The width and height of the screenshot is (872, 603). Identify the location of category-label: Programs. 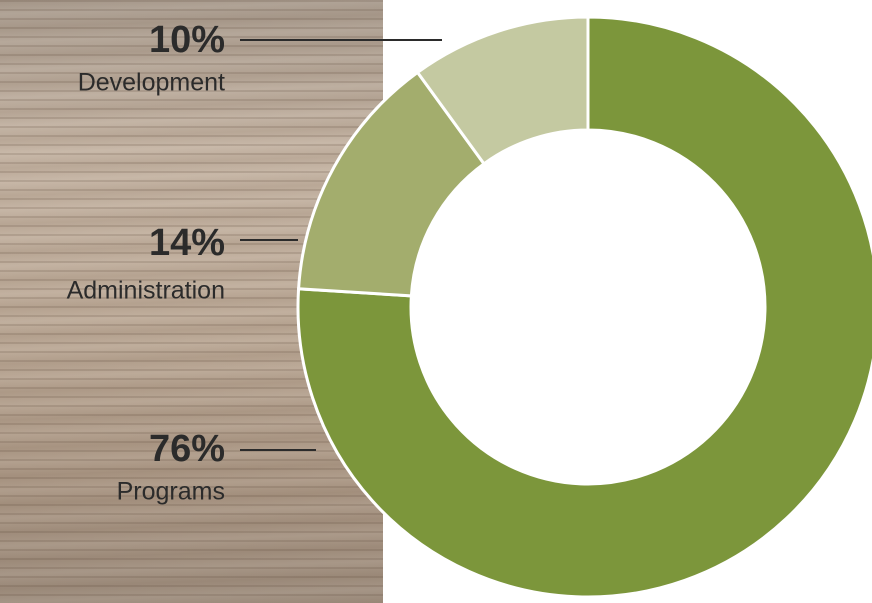
(171, 492).